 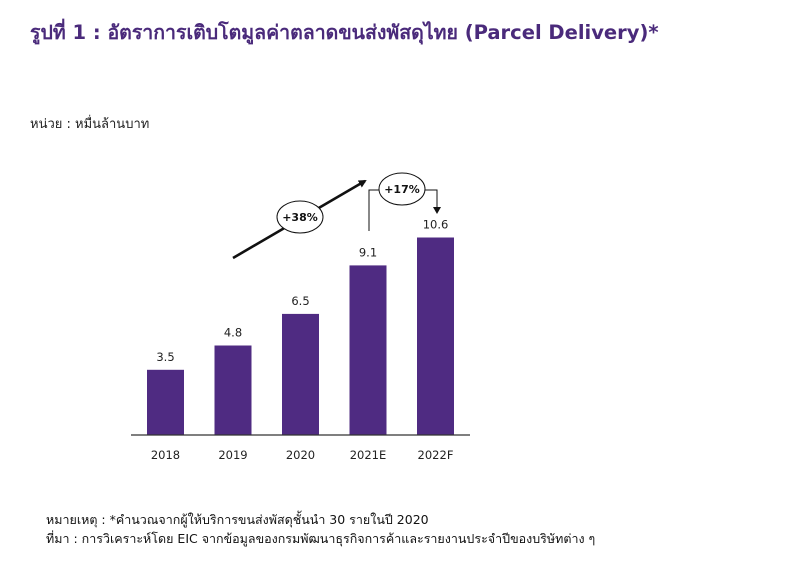 I want to click on value-label-2019: 4.8, so click(x=233, y=333).